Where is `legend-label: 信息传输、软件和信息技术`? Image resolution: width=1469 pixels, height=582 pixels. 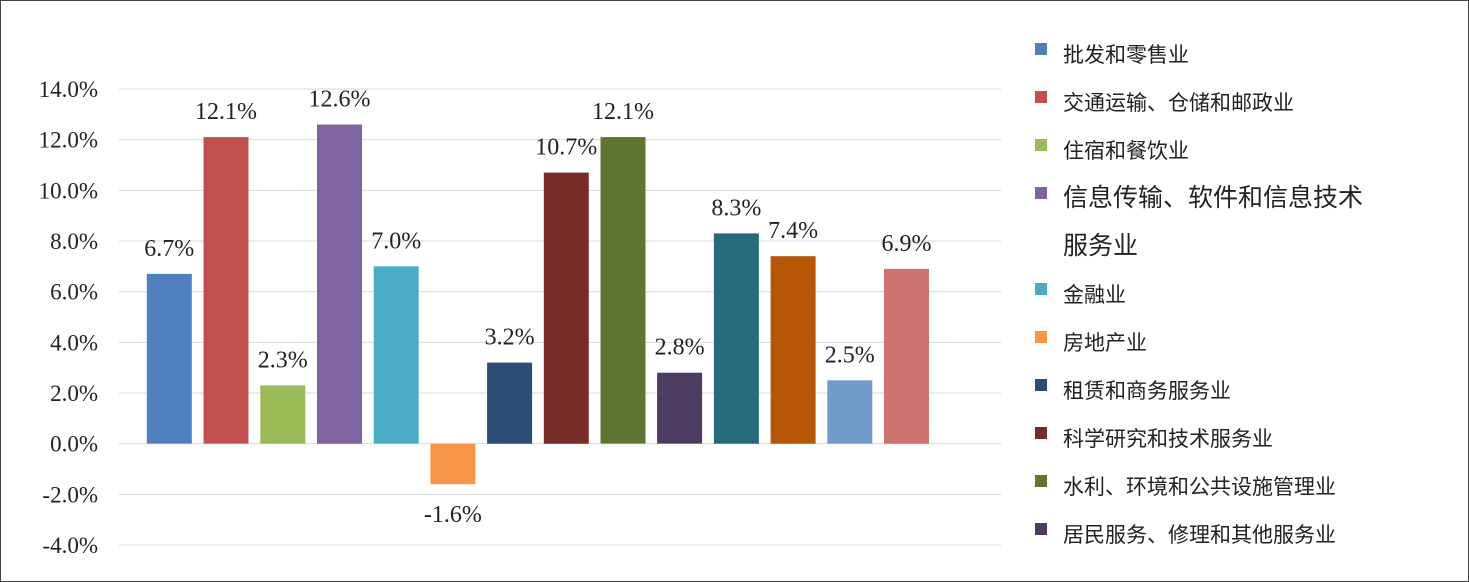
legend-label: 信息传输、软件和信息技术 is located at coordinates (1213, 197).